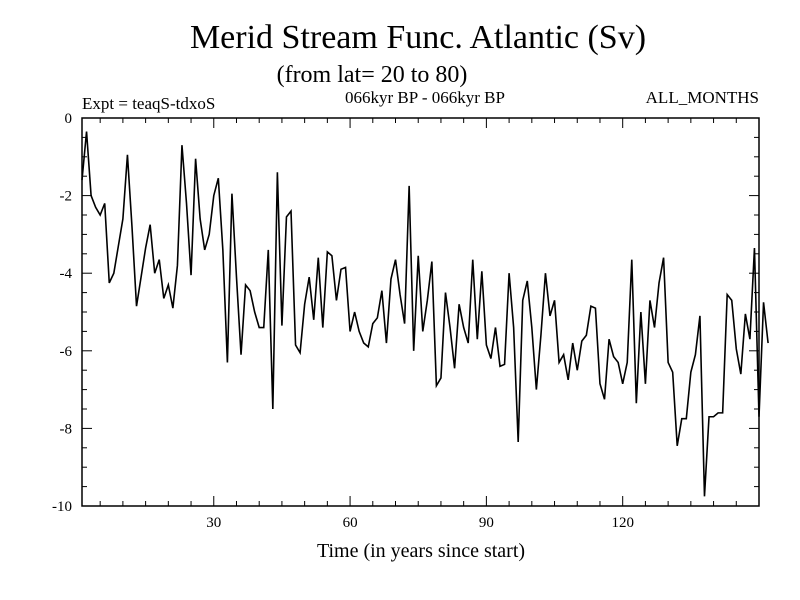 The height and width of the screenshot is (600, 800). I want to click on y-tick-label: -10, so click(62, 507).